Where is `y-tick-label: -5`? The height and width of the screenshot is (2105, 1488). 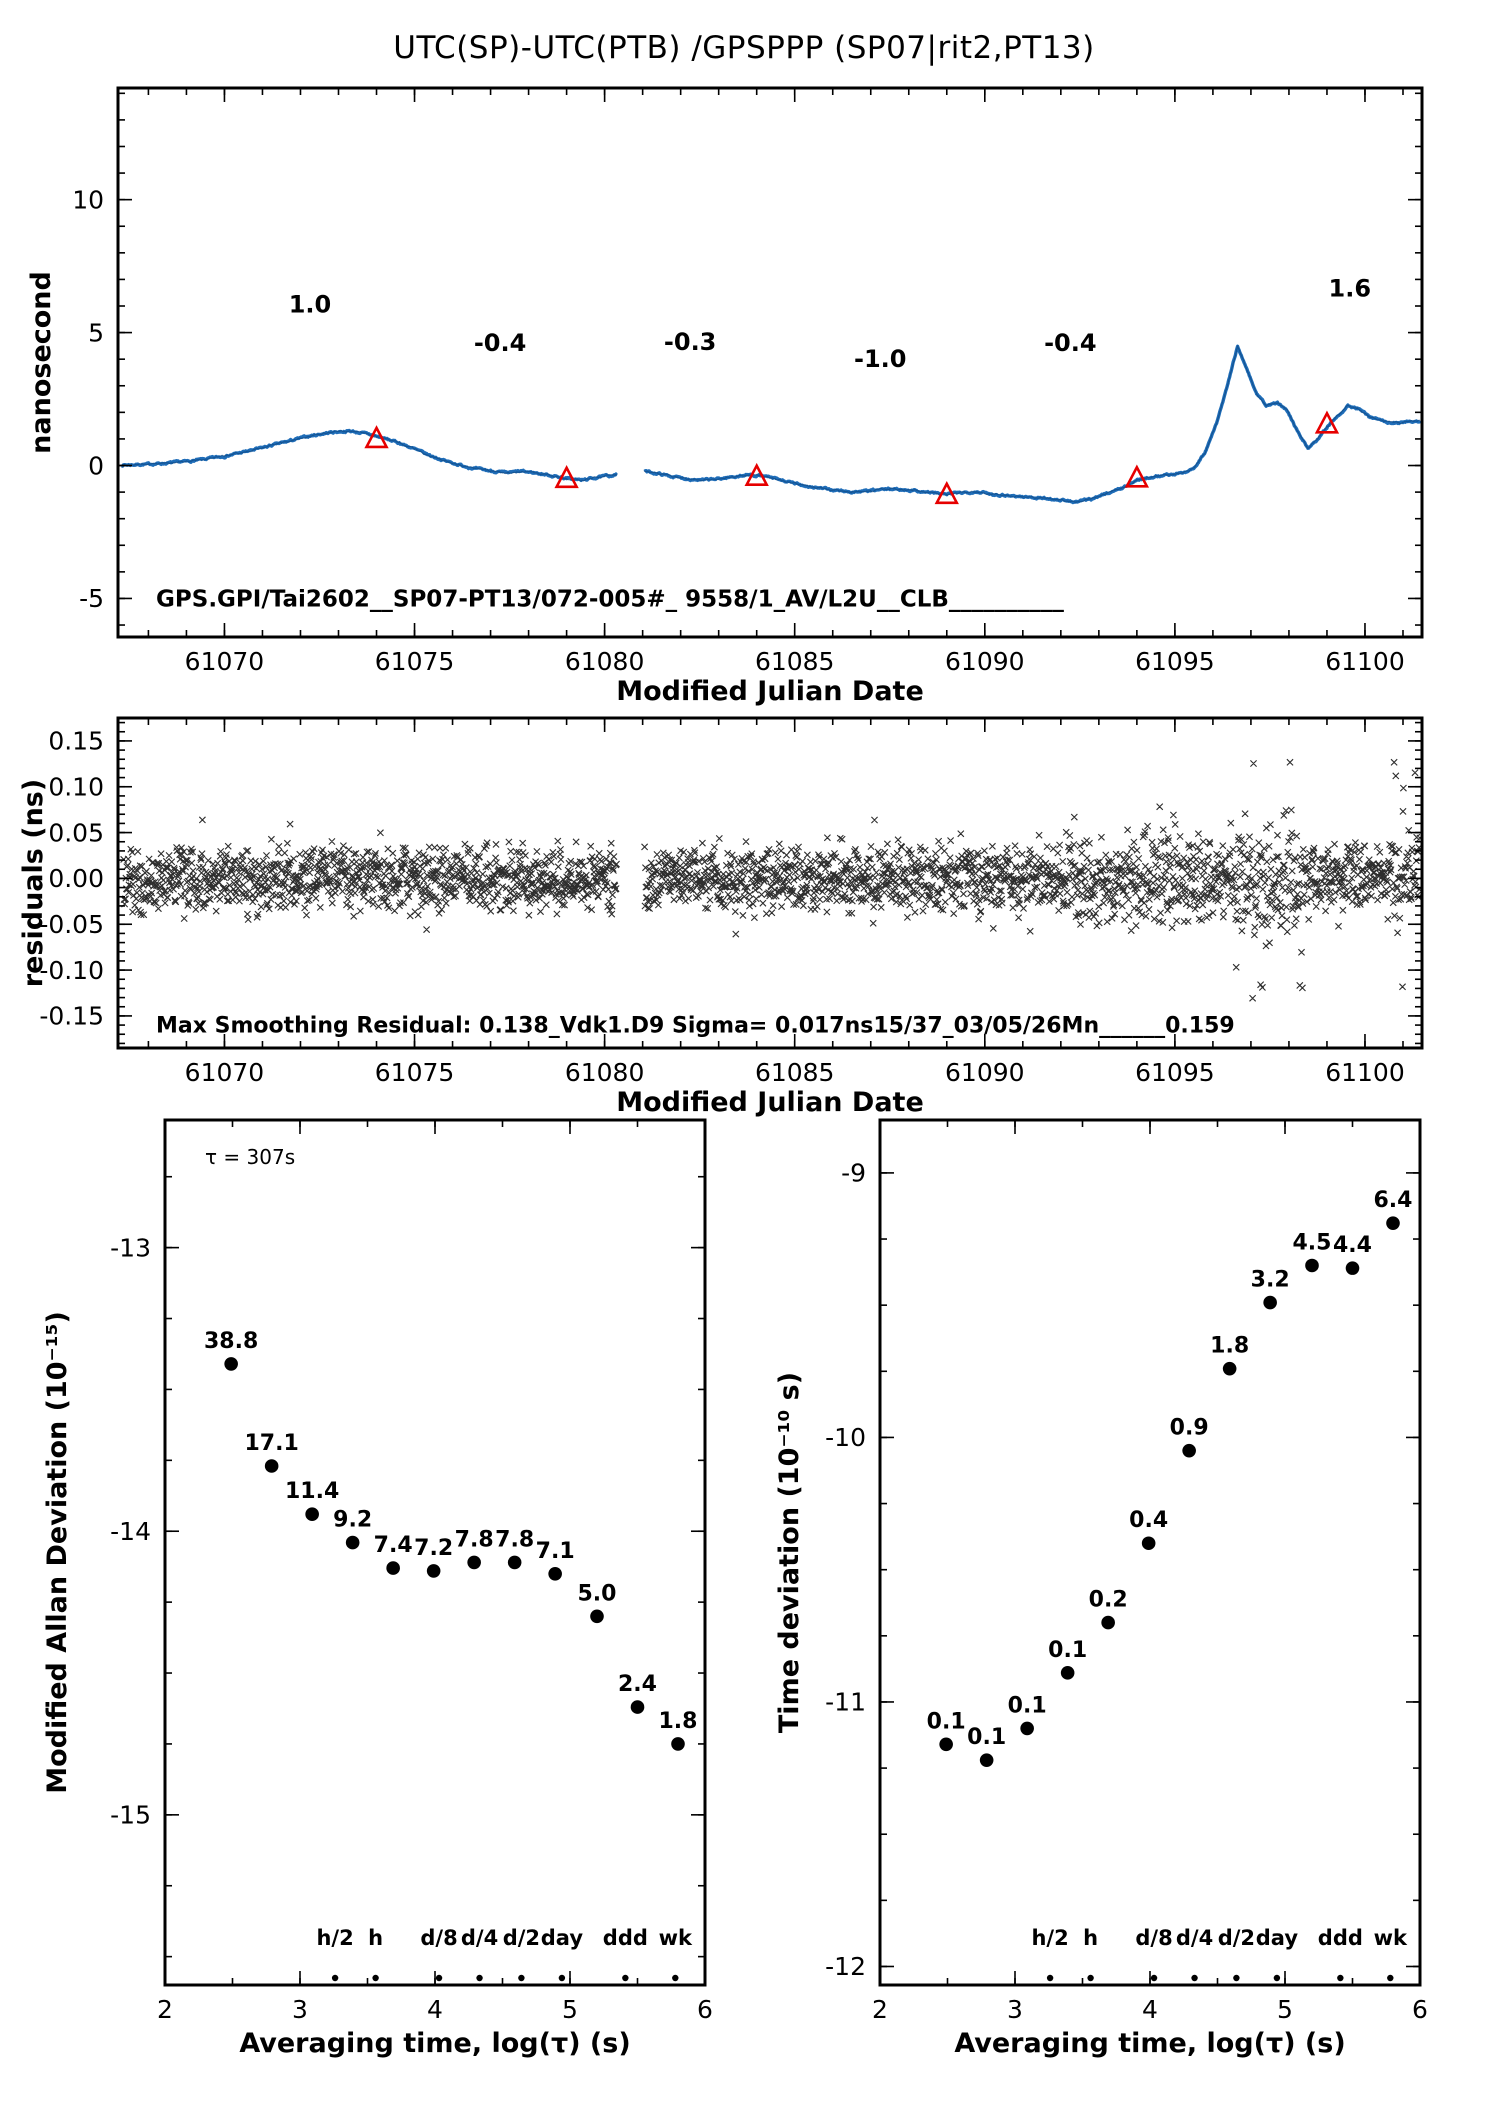
y-tick-label: -5 is located at coordinates (91, 598).